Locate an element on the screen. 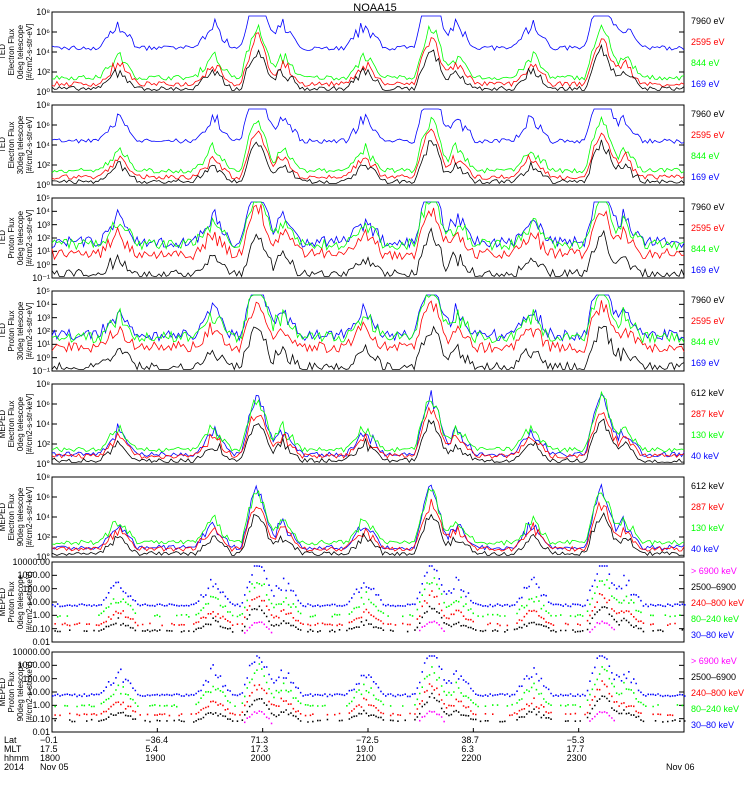  xaxis-row-label: Lat is located at coordinates (10, 740).